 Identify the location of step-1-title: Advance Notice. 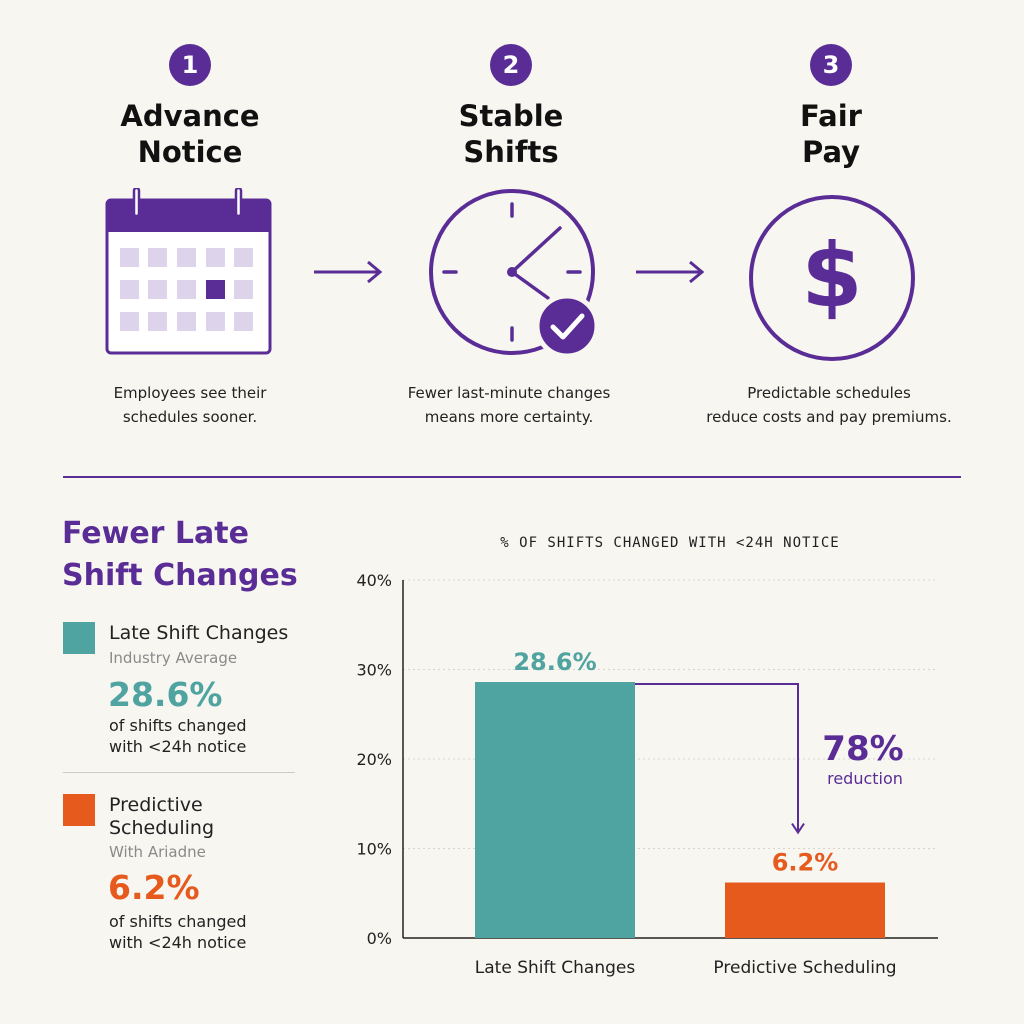
(190, 134).